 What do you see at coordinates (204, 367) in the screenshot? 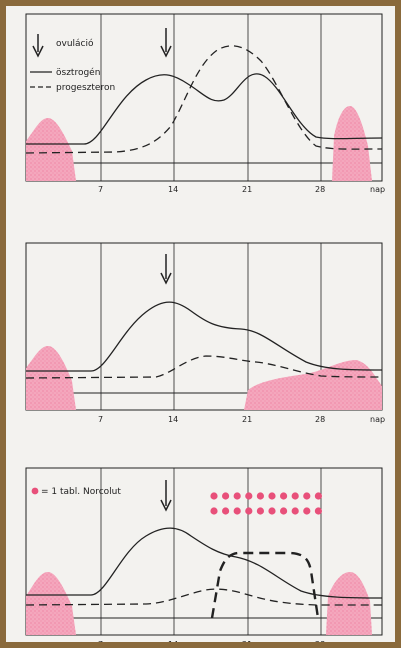
I see `panel-2-progesterone-curve` at bounding box center [204, 367].